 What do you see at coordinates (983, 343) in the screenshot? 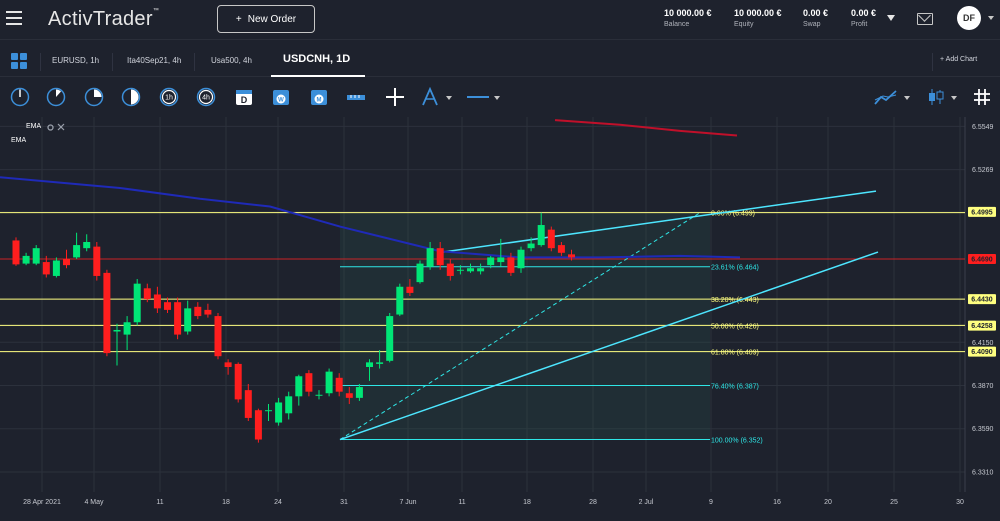
I see `y-tick-label: 6.4150` at bounding box center [983, 343].